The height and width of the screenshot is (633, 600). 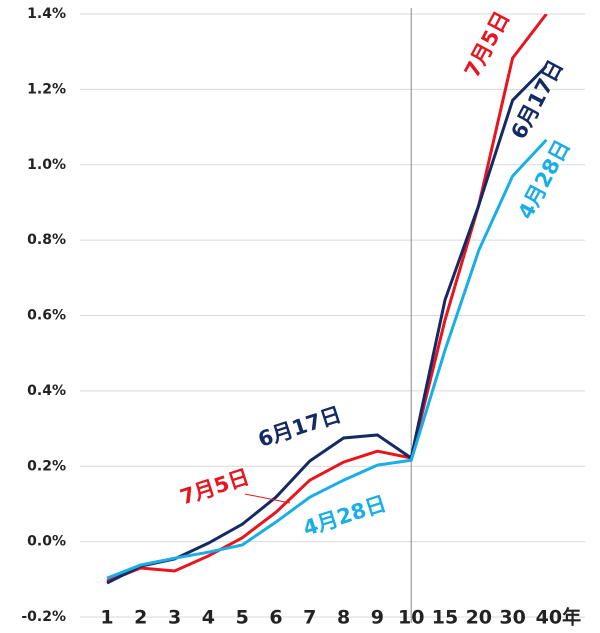 I want to click on annotation-right: 6月17日, so click(x=536, y=99).